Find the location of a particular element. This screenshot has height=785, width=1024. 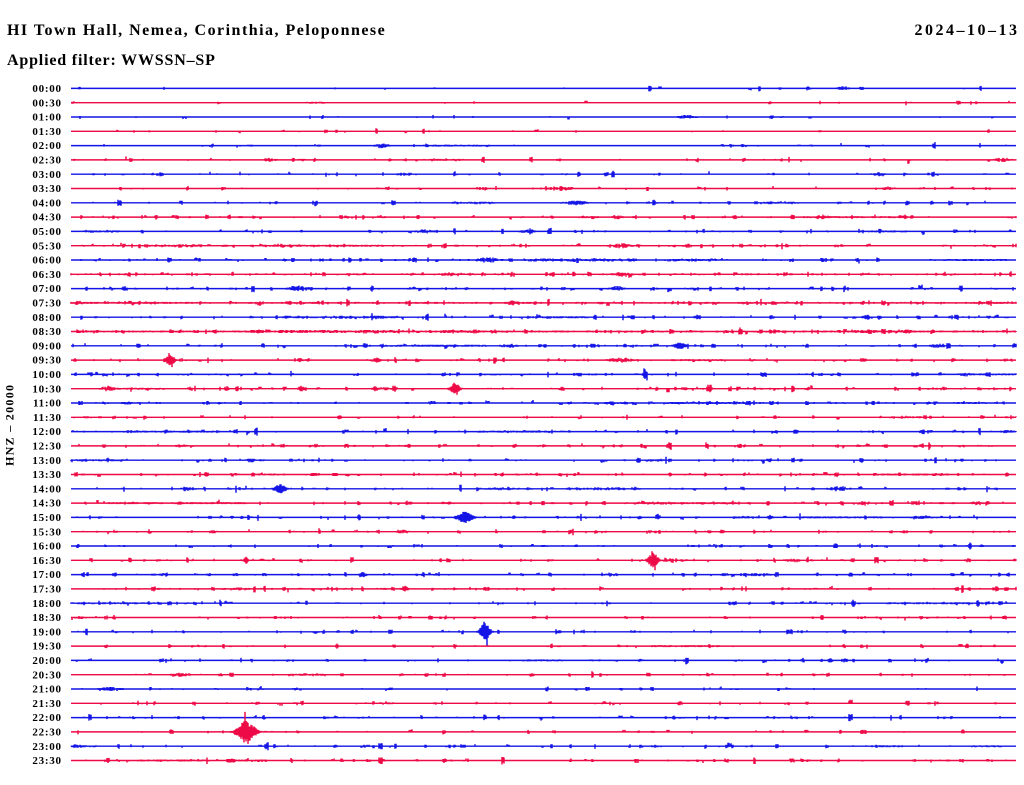

svg-text: 21:30 is located at coordinates (46, 704).